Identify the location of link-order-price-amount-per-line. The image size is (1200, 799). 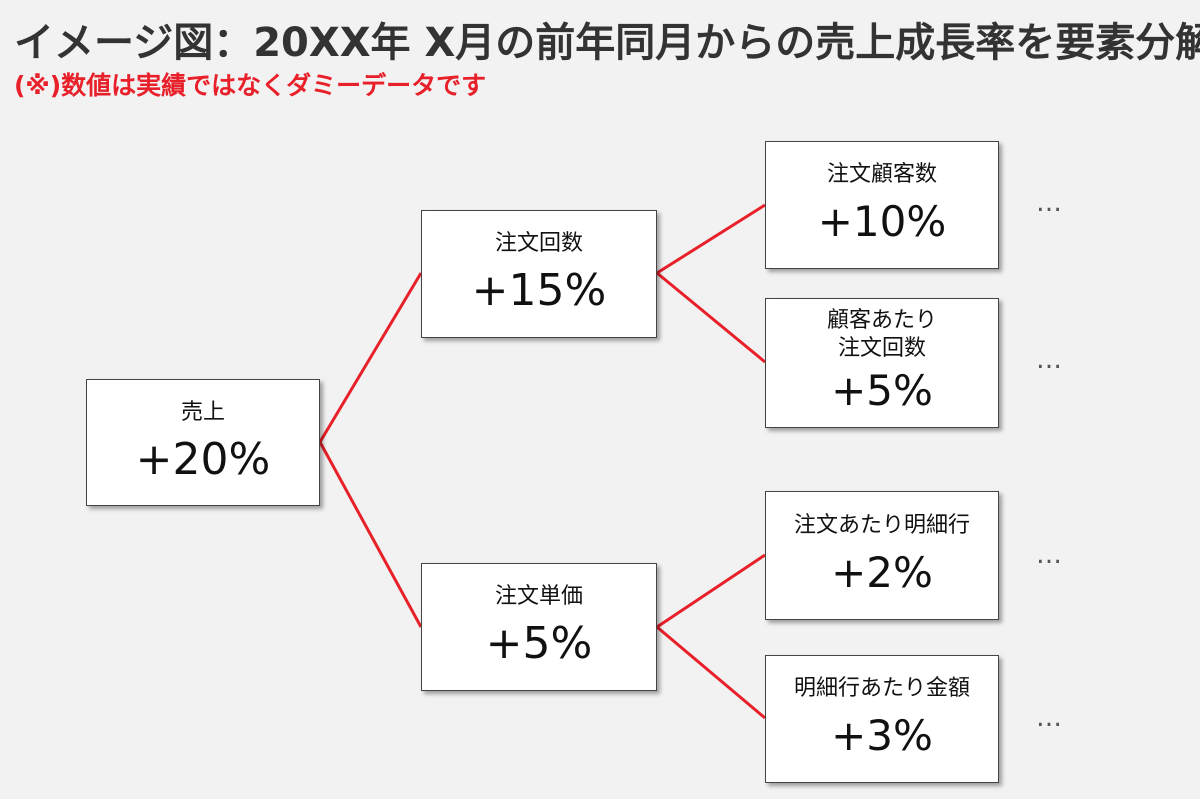
(711, 672).